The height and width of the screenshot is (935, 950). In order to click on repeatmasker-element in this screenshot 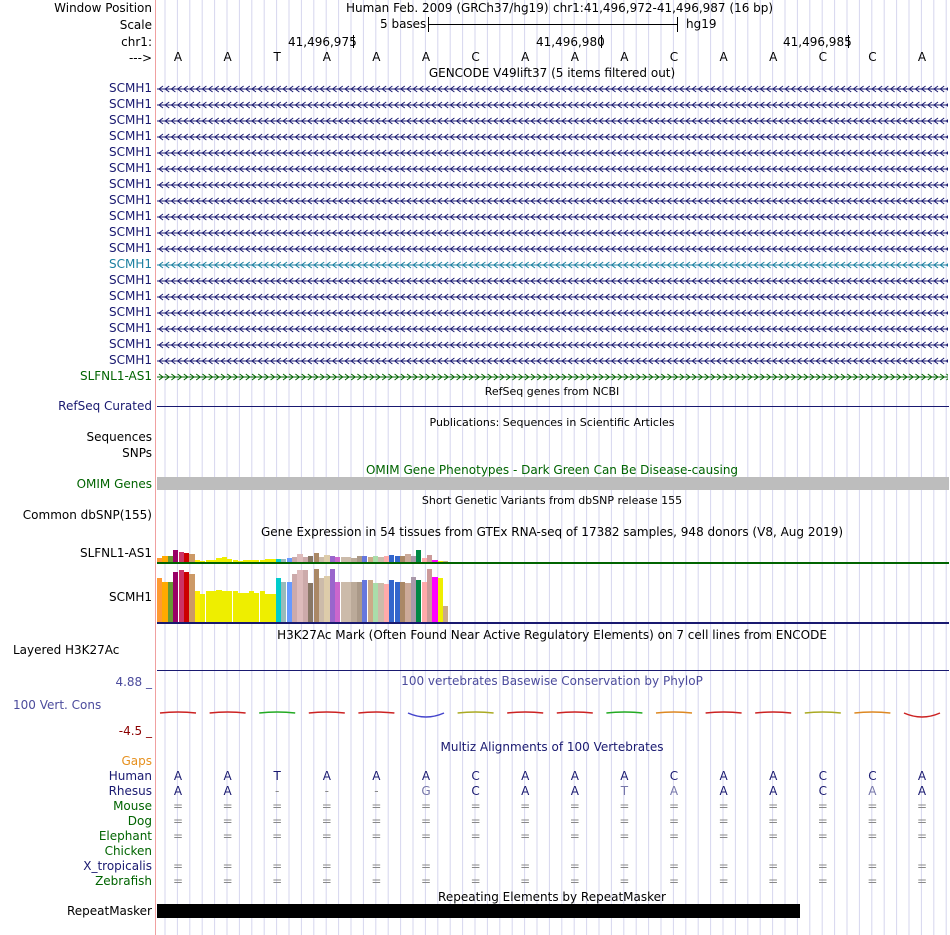, I will do `click(478, 911)`.